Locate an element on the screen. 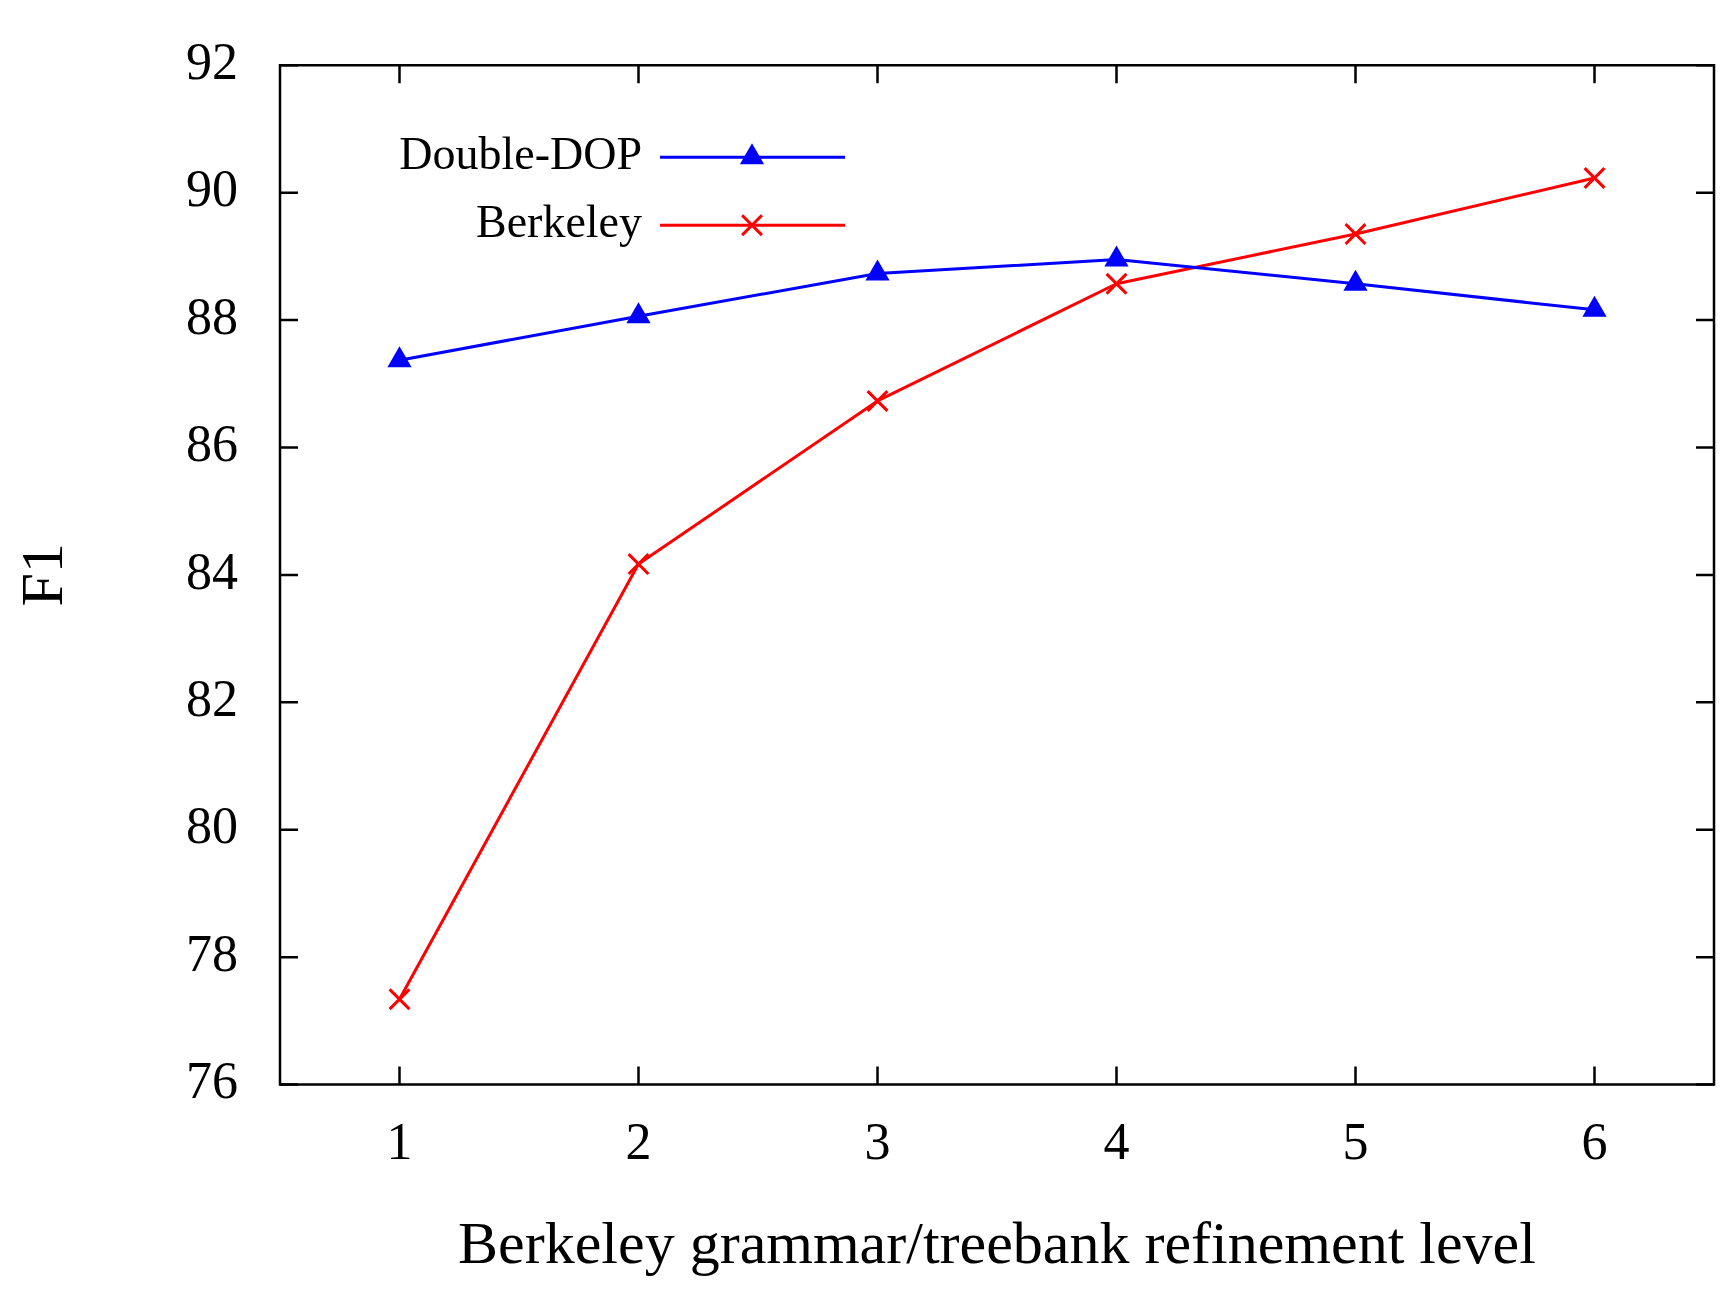  x-tick-label: 3 is located at coordinates (877, 1142).